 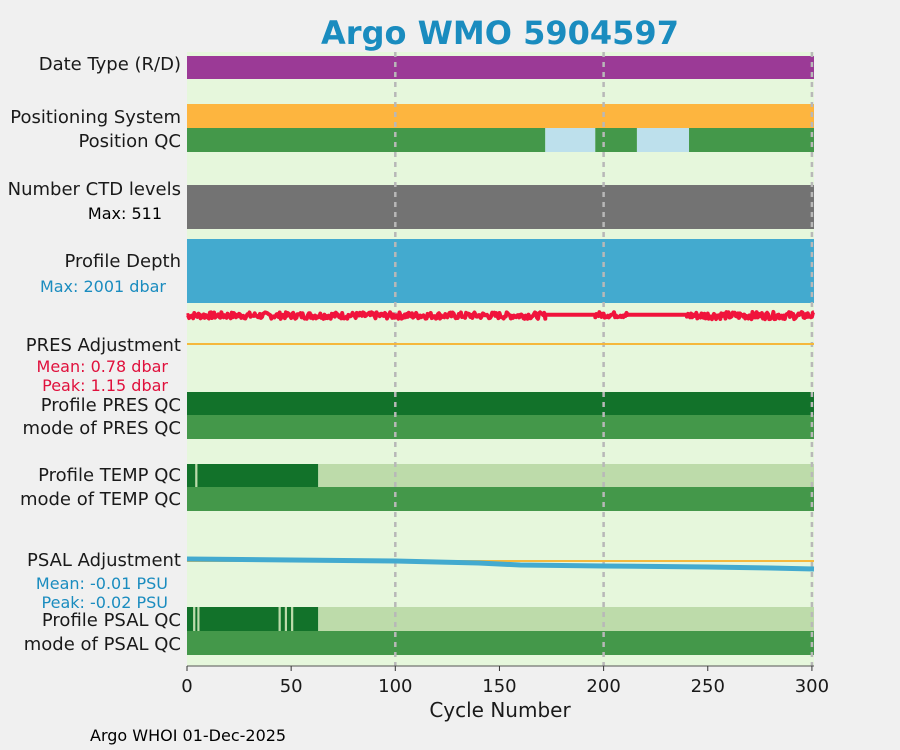 I want to click on pres-adjustment-line, so click(x=500, y=315).